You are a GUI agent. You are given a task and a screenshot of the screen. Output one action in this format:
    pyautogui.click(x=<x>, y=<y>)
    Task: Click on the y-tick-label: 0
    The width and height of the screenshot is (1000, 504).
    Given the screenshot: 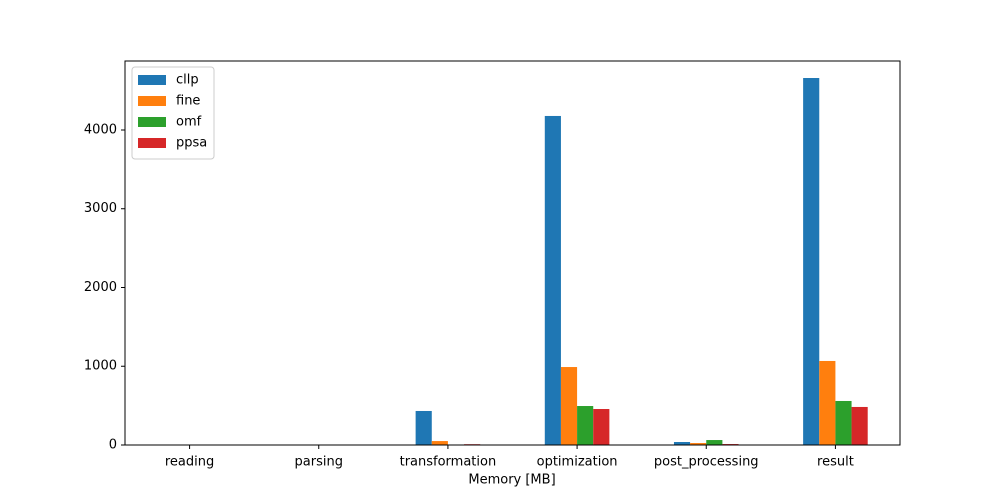 What is the action you would take?
    pyautogui.click(x=113, y=445)
    